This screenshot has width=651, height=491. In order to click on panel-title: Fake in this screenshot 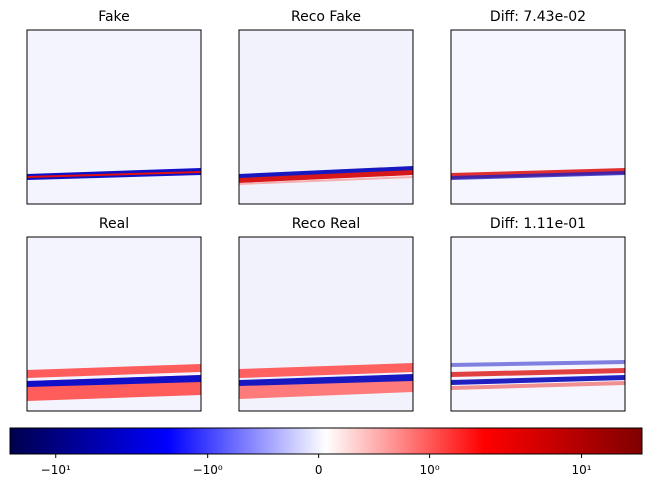, I will do `click(114, 17)`.